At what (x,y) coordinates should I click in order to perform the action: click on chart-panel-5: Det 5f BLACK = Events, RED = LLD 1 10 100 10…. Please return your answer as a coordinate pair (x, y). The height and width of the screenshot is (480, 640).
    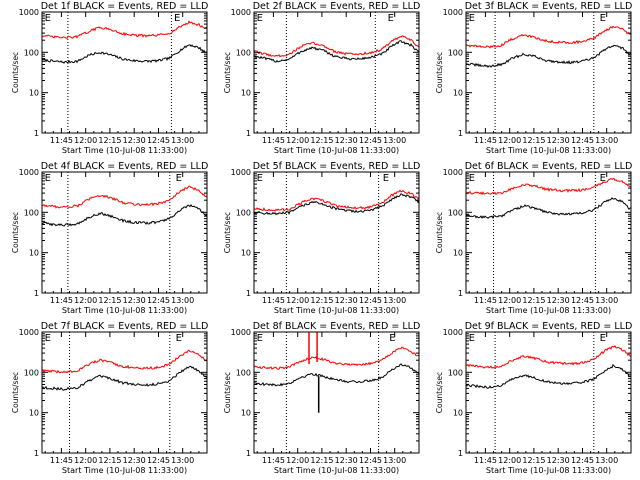
    Looking at the image, I should click on (321, 238).